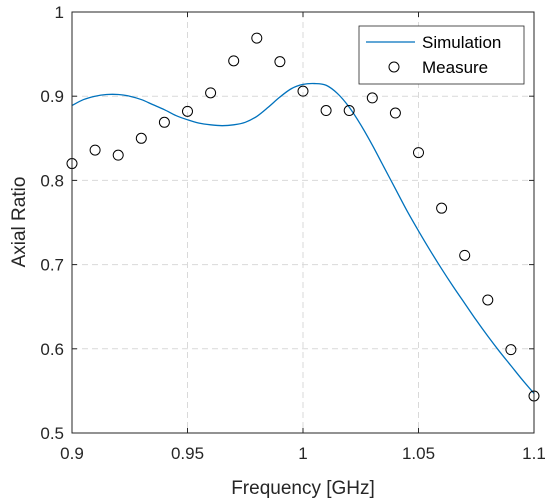  Describe the element at coordinates (52, 433) in the screenshot. I see `y-tick-label: 0.5` at that location.